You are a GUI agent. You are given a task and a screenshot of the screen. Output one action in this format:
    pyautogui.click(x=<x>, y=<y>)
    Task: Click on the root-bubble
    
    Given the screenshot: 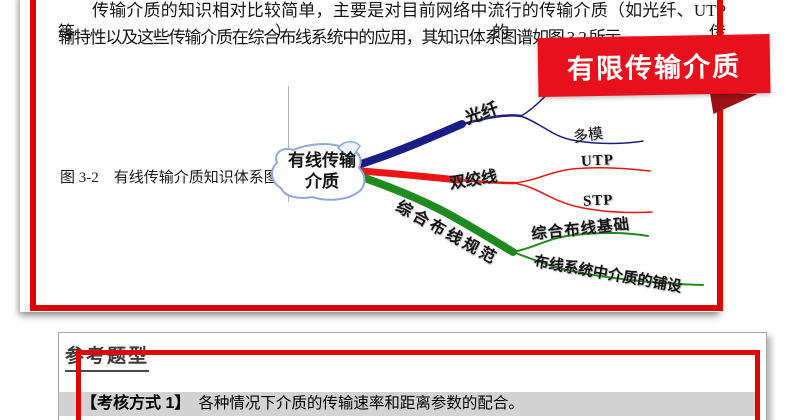 What is the action you would take?
    pyautogui.click(x=318, y=171)
    